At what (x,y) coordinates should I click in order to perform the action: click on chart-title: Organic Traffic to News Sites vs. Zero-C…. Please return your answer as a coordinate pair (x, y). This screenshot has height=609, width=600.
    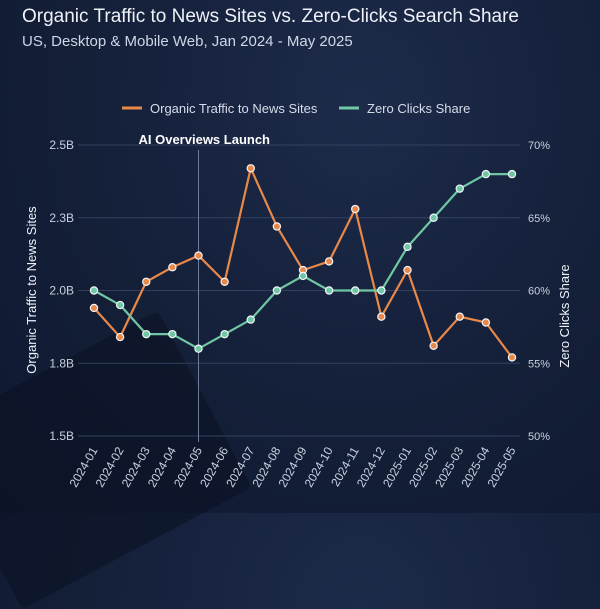
    Looking at the image, I should click on (270, 16).